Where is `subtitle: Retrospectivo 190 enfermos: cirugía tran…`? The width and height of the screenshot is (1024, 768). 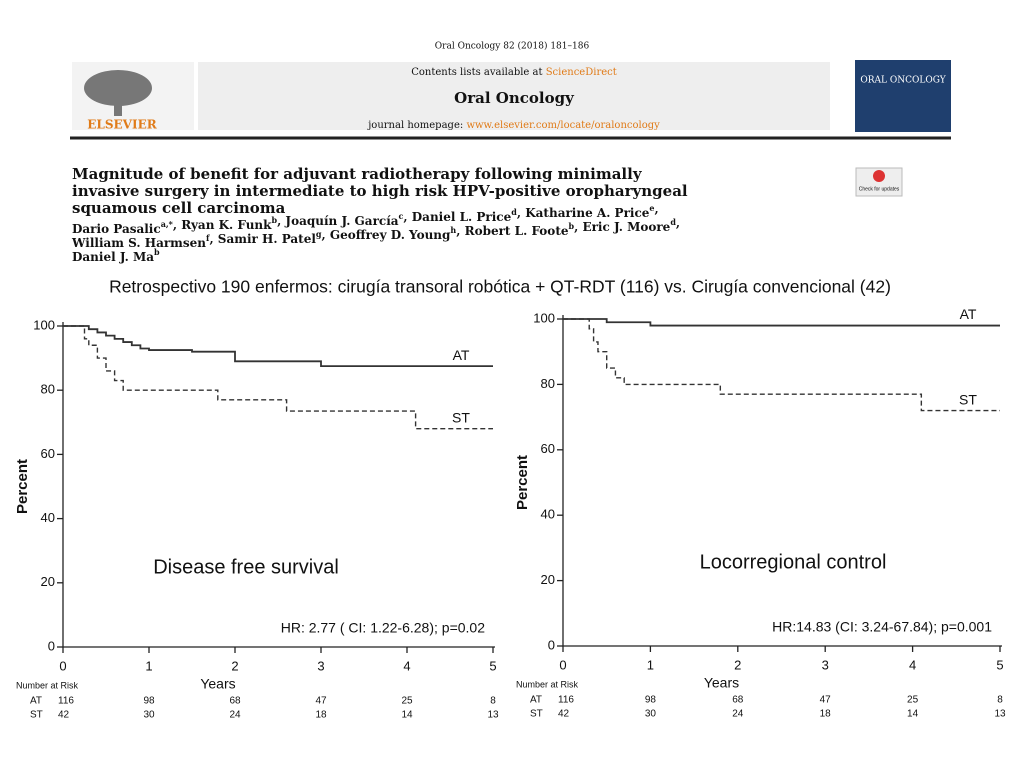
subtitle: Retrospectivo 190 enfermos: cirugía tran… is located at coordinates (500, 287).